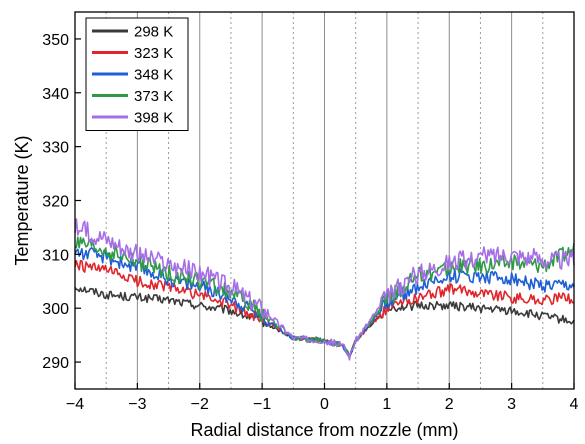 This screenshot has height=444, width=585. What do you see at coordinates (55, 255) in the screenshot?
I see `y-tick-label: 310` at bounding box center [55, 255].